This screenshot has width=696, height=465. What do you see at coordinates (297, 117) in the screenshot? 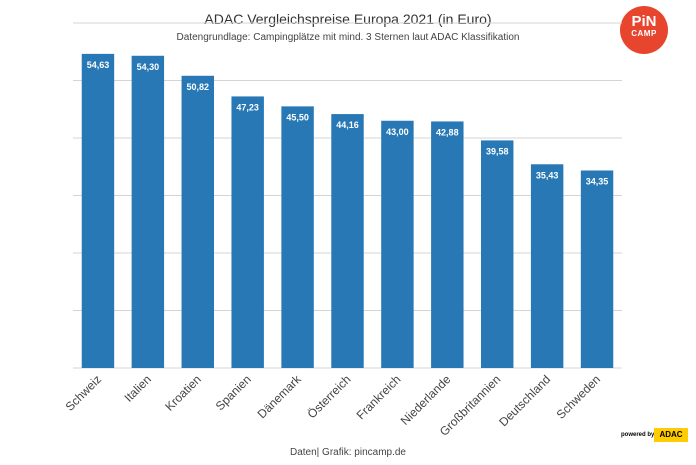
I see `data-label: 45,50` at bounding box center [297, 117].